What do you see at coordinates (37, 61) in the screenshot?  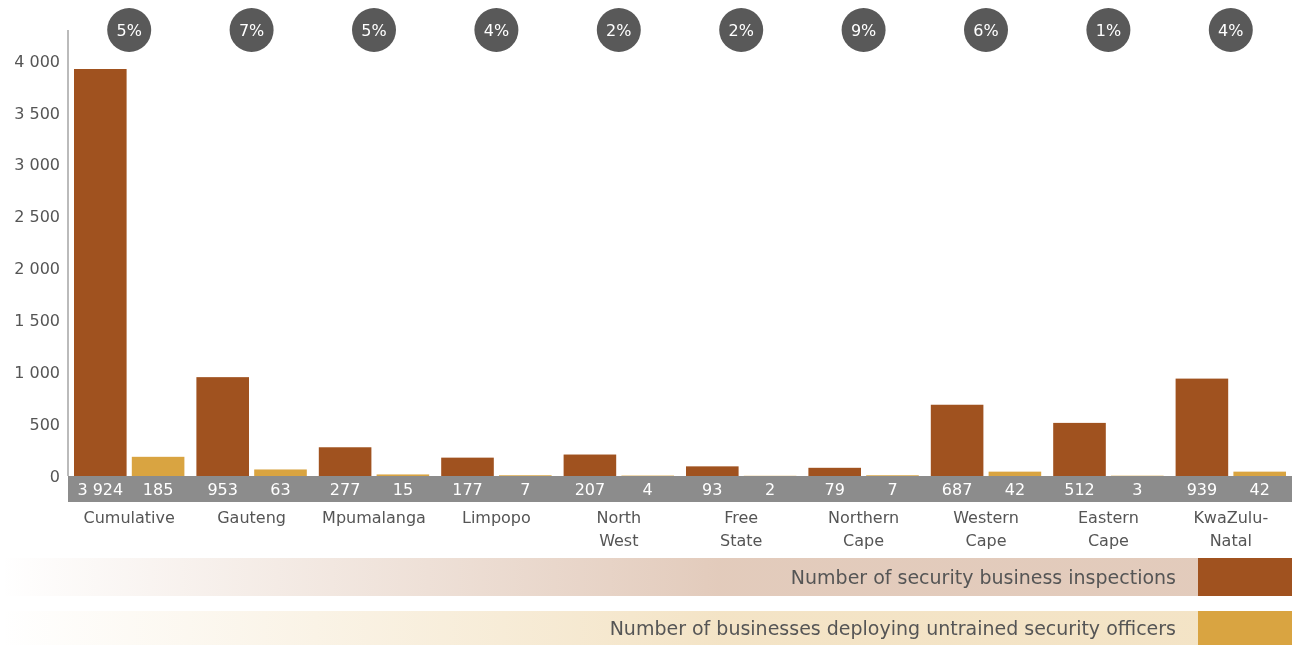 I see `y-tick-label: 4 000` at bounding box center [37, 61].